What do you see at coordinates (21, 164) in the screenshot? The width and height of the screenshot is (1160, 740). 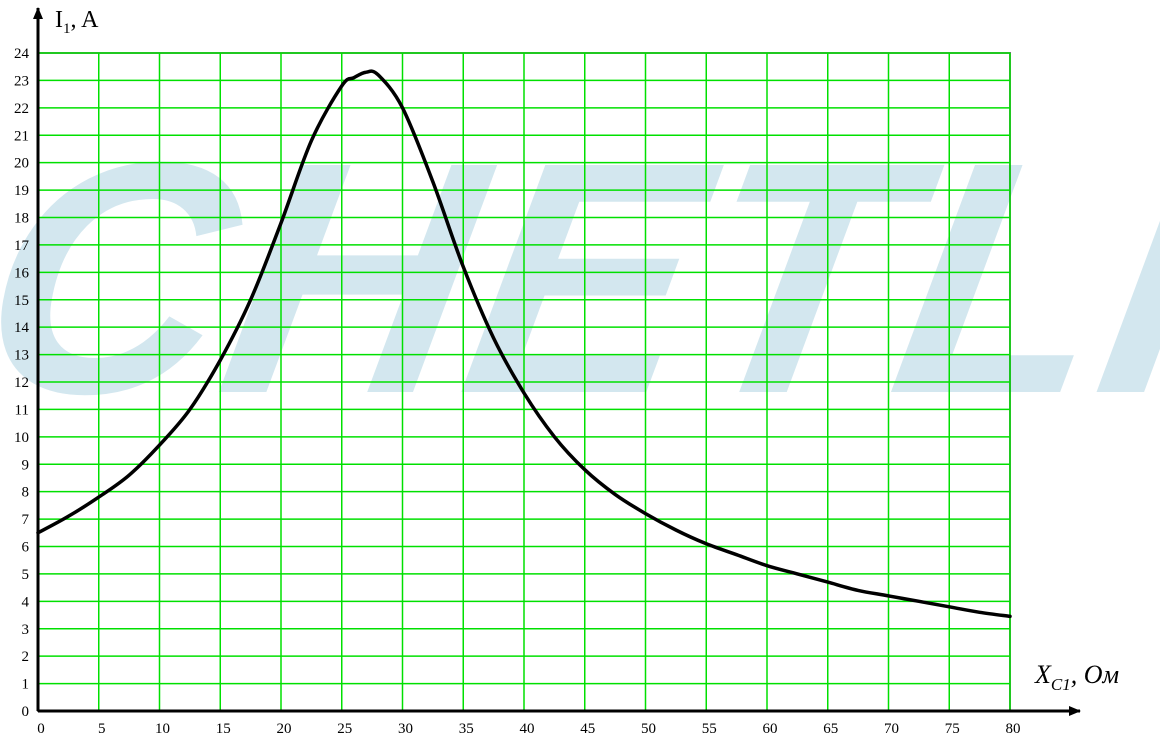 I see `y-tick-label: 20` at bounding box center [21, 164].